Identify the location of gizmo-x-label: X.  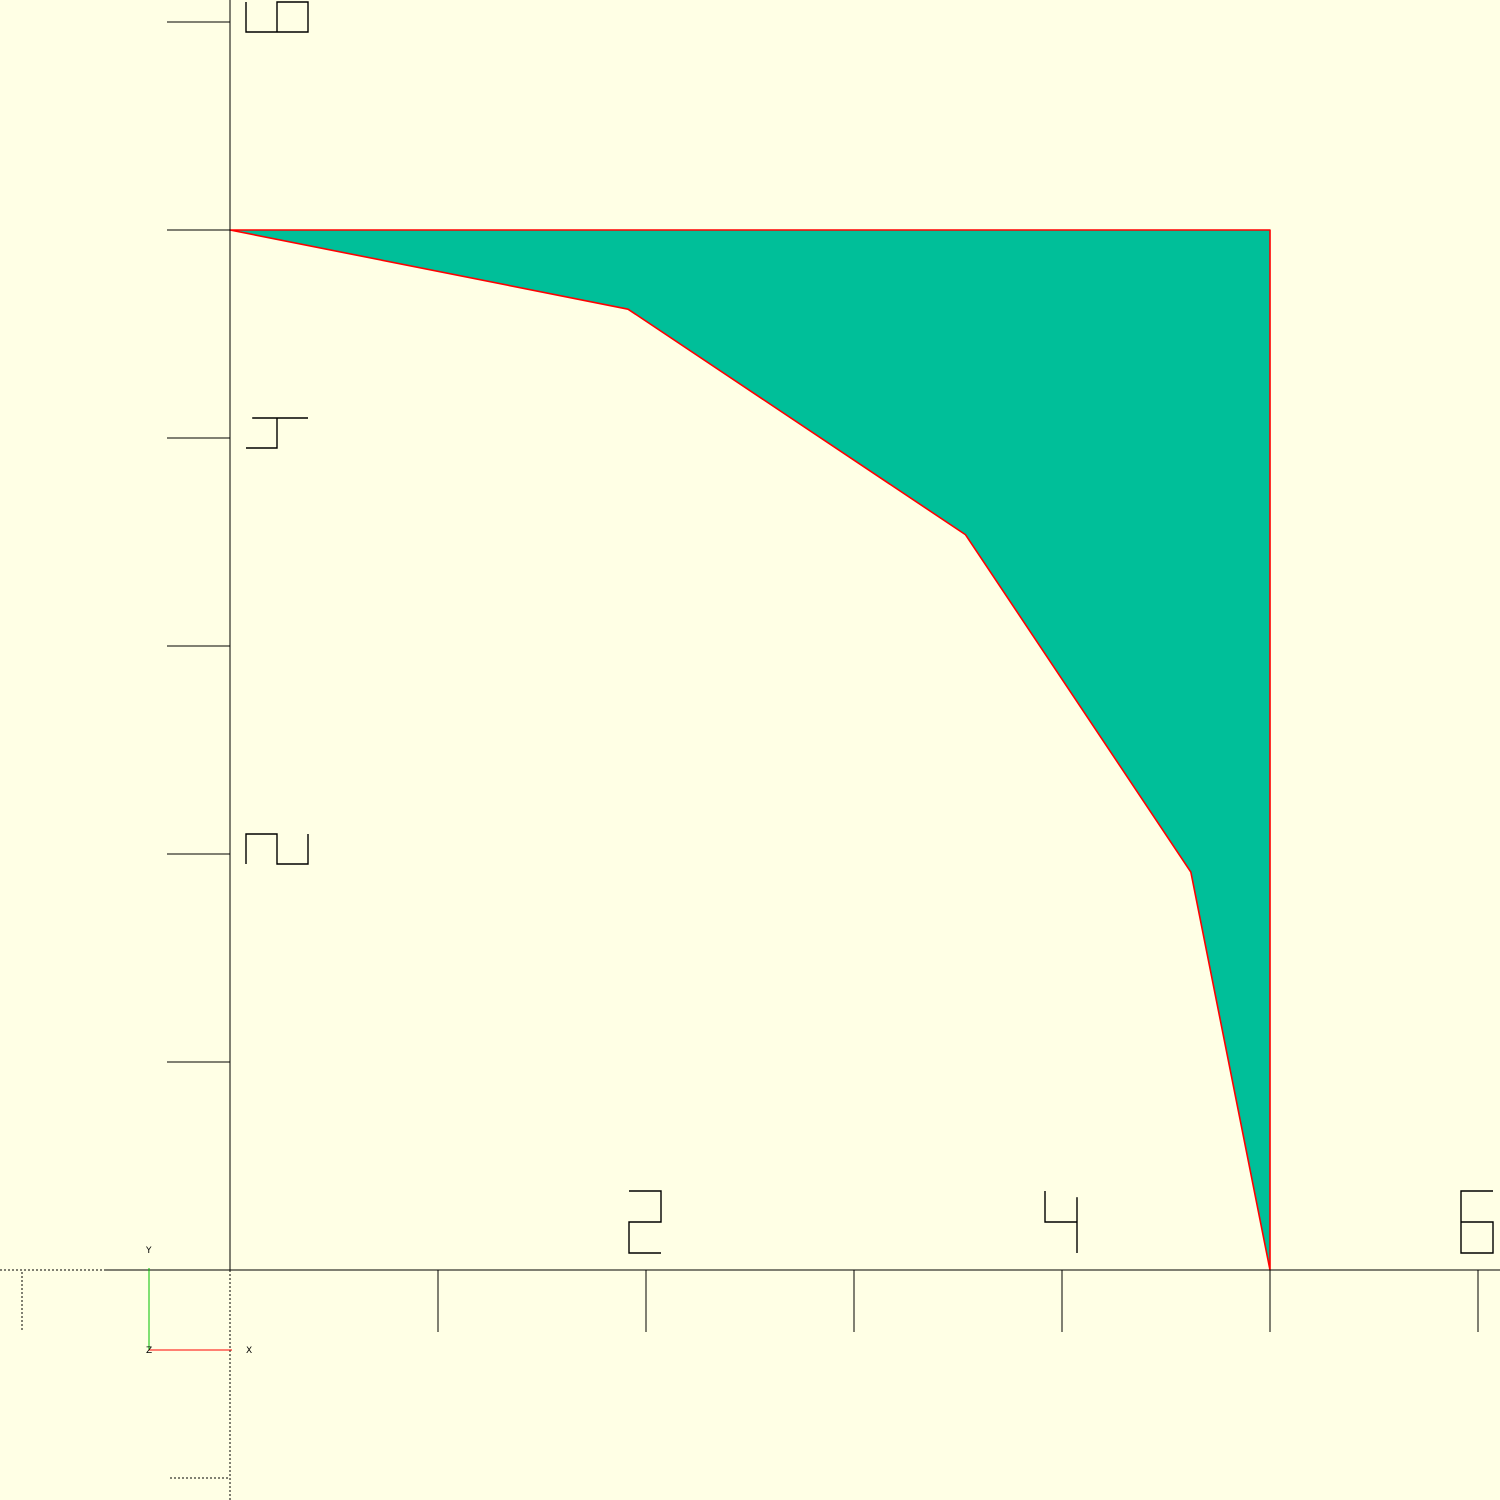
(249, 1351).